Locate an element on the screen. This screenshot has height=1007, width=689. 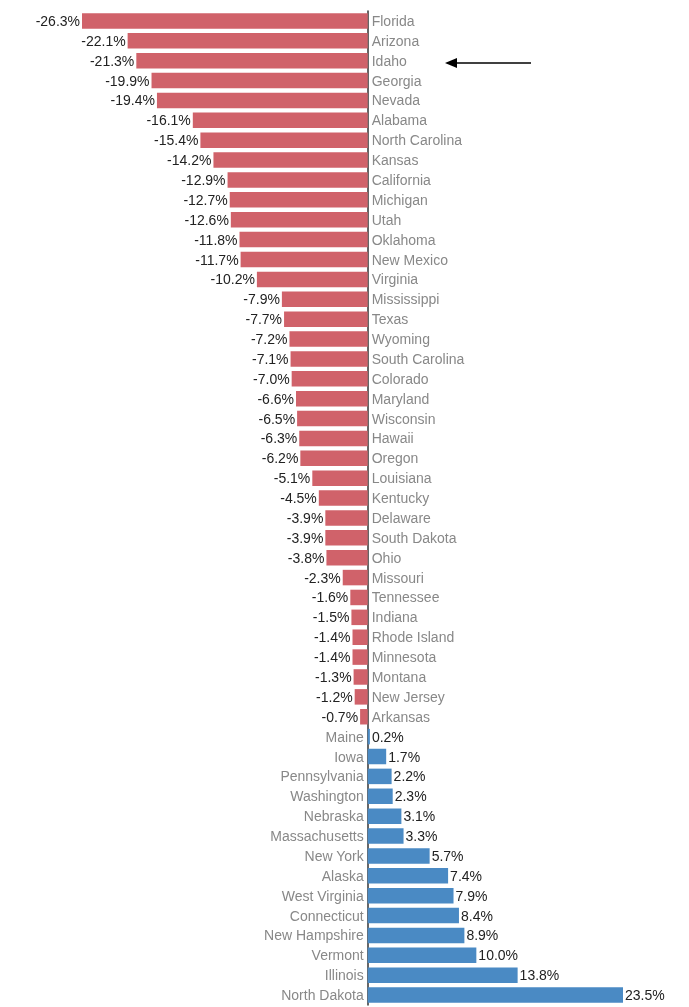
y-tick-label: Utah is located at coordinates (386, 219).